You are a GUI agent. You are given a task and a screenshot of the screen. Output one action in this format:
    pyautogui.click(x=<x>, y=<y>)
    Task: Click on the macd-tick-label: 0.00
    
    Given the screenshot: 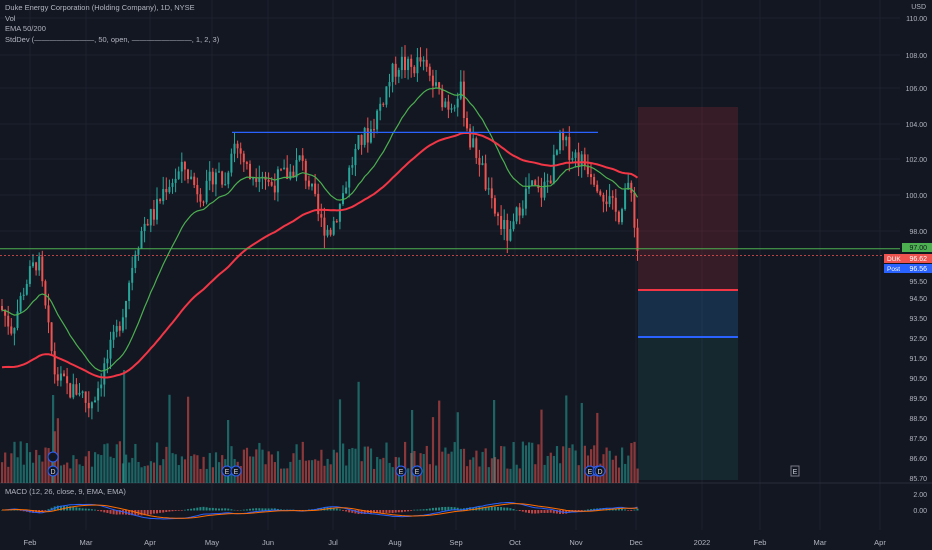 What is the action you would take?
    pyautogui.click(x=920, y=511)
    